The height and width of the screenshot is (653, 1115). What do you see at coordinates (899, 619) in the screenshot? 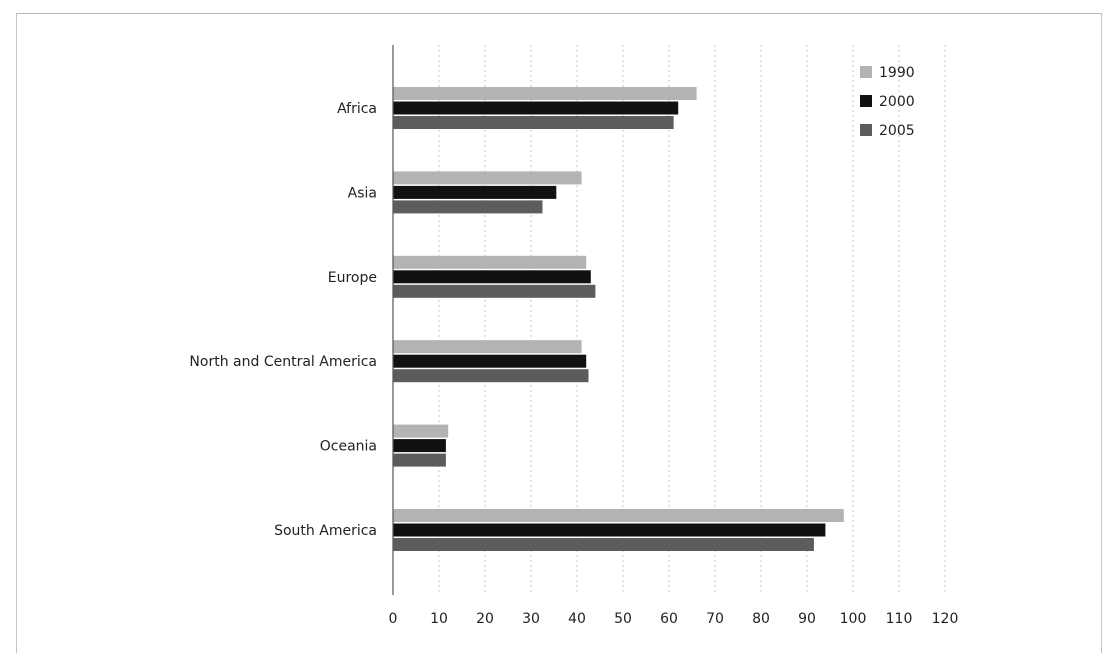
I see `x-tick-label: 110` at bounding box center [899, 619].